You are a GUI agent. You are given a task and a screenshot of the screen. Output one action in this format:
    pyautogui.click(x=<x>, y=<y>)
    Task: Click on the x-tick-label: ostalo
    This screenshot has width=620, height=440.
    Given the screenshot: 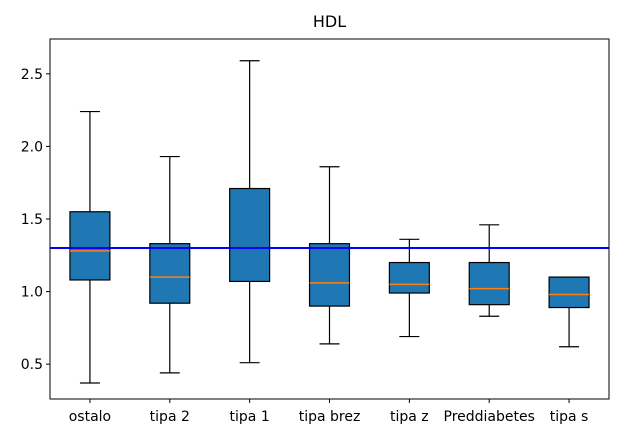 What is the action you would take?
    pyautogui.click(x=90, y=417)
    